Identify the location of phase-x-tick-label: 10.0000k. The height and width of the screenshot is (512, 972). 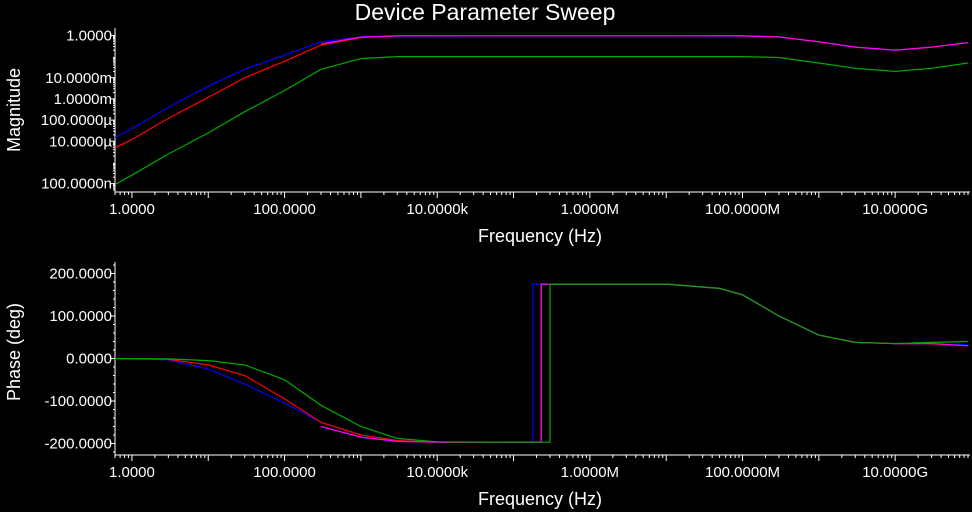
(437, 472).